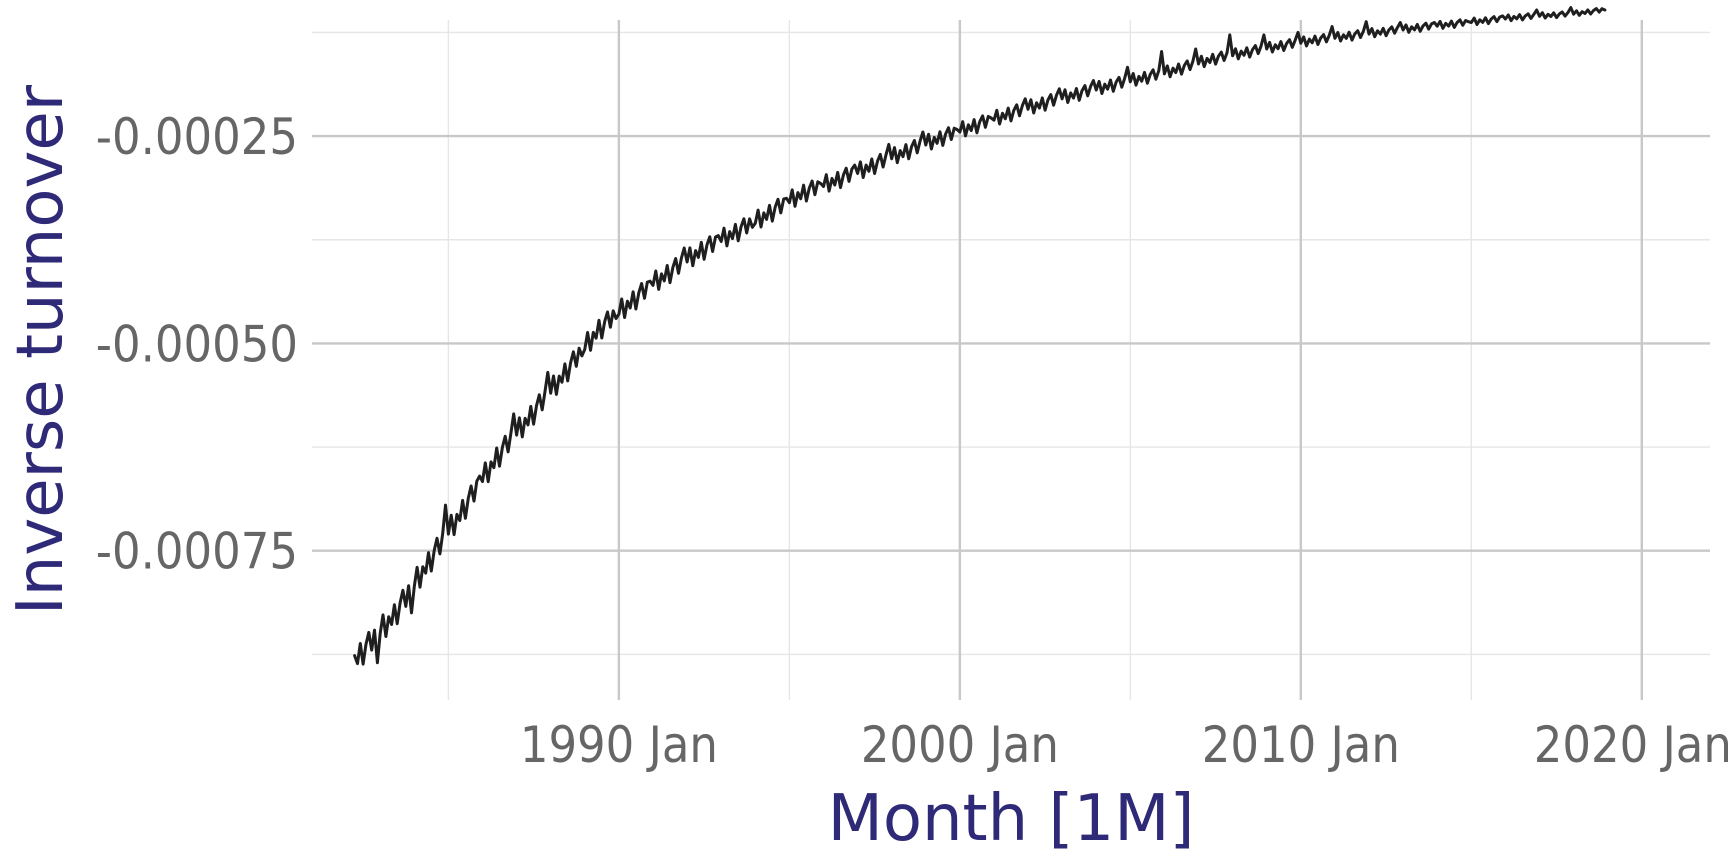  What do you see at coordinates (1631, 745) in the screenshot?
I see `x-tick-label: 2020 Jan` at bounding box center [1631, 745].